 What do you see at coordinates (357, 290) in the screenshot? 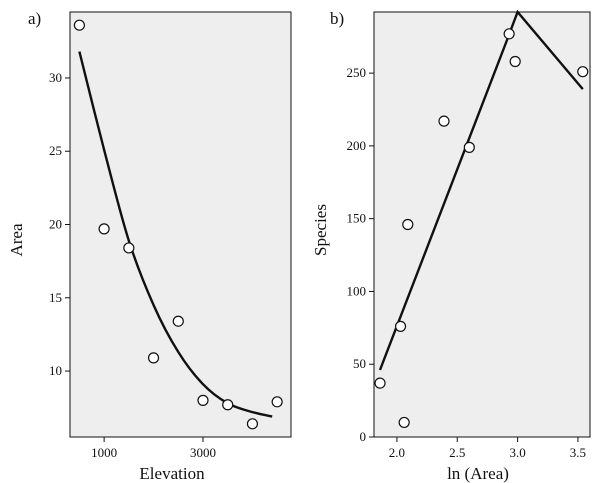
I see `y-tick-label: 100` at bounding box center [357, 290].